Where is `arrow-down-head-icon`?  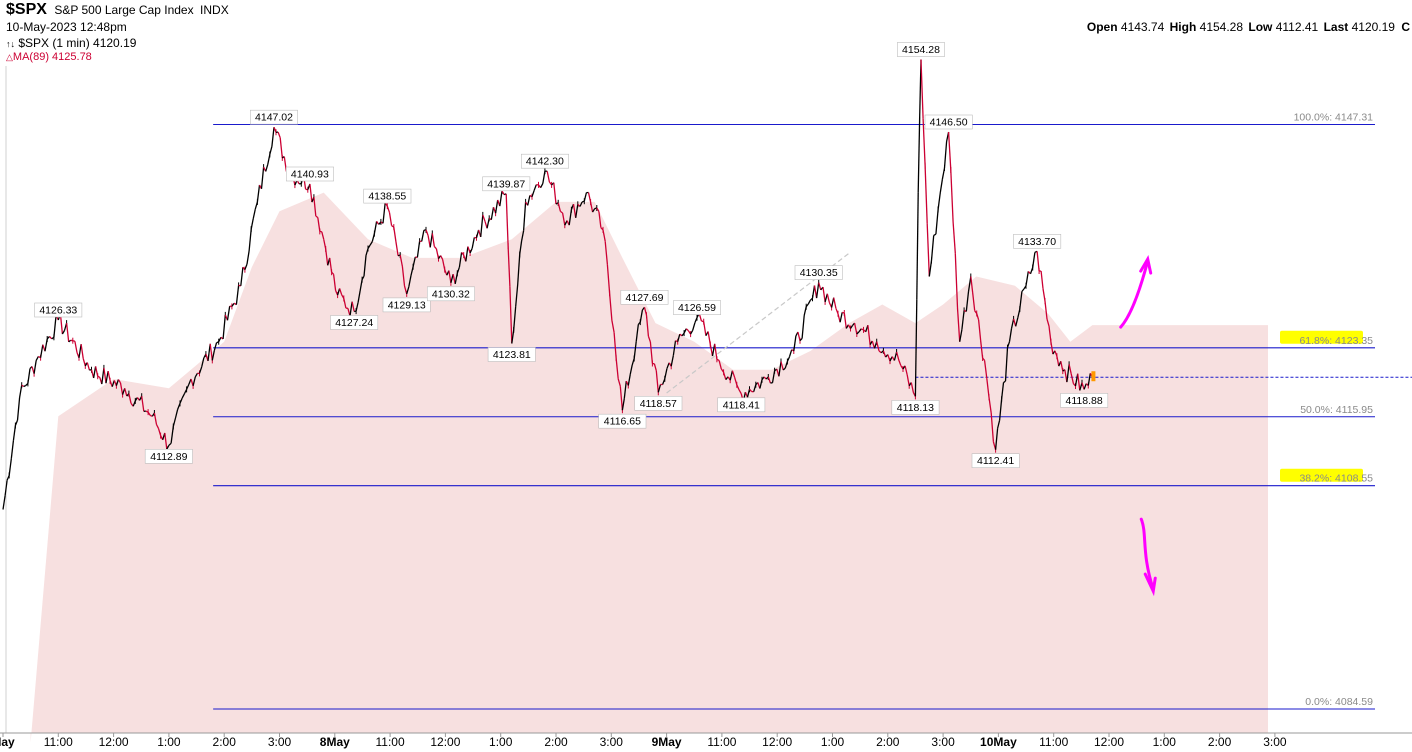 arrow-down-head-icon is located at coordinates (1150, 584).